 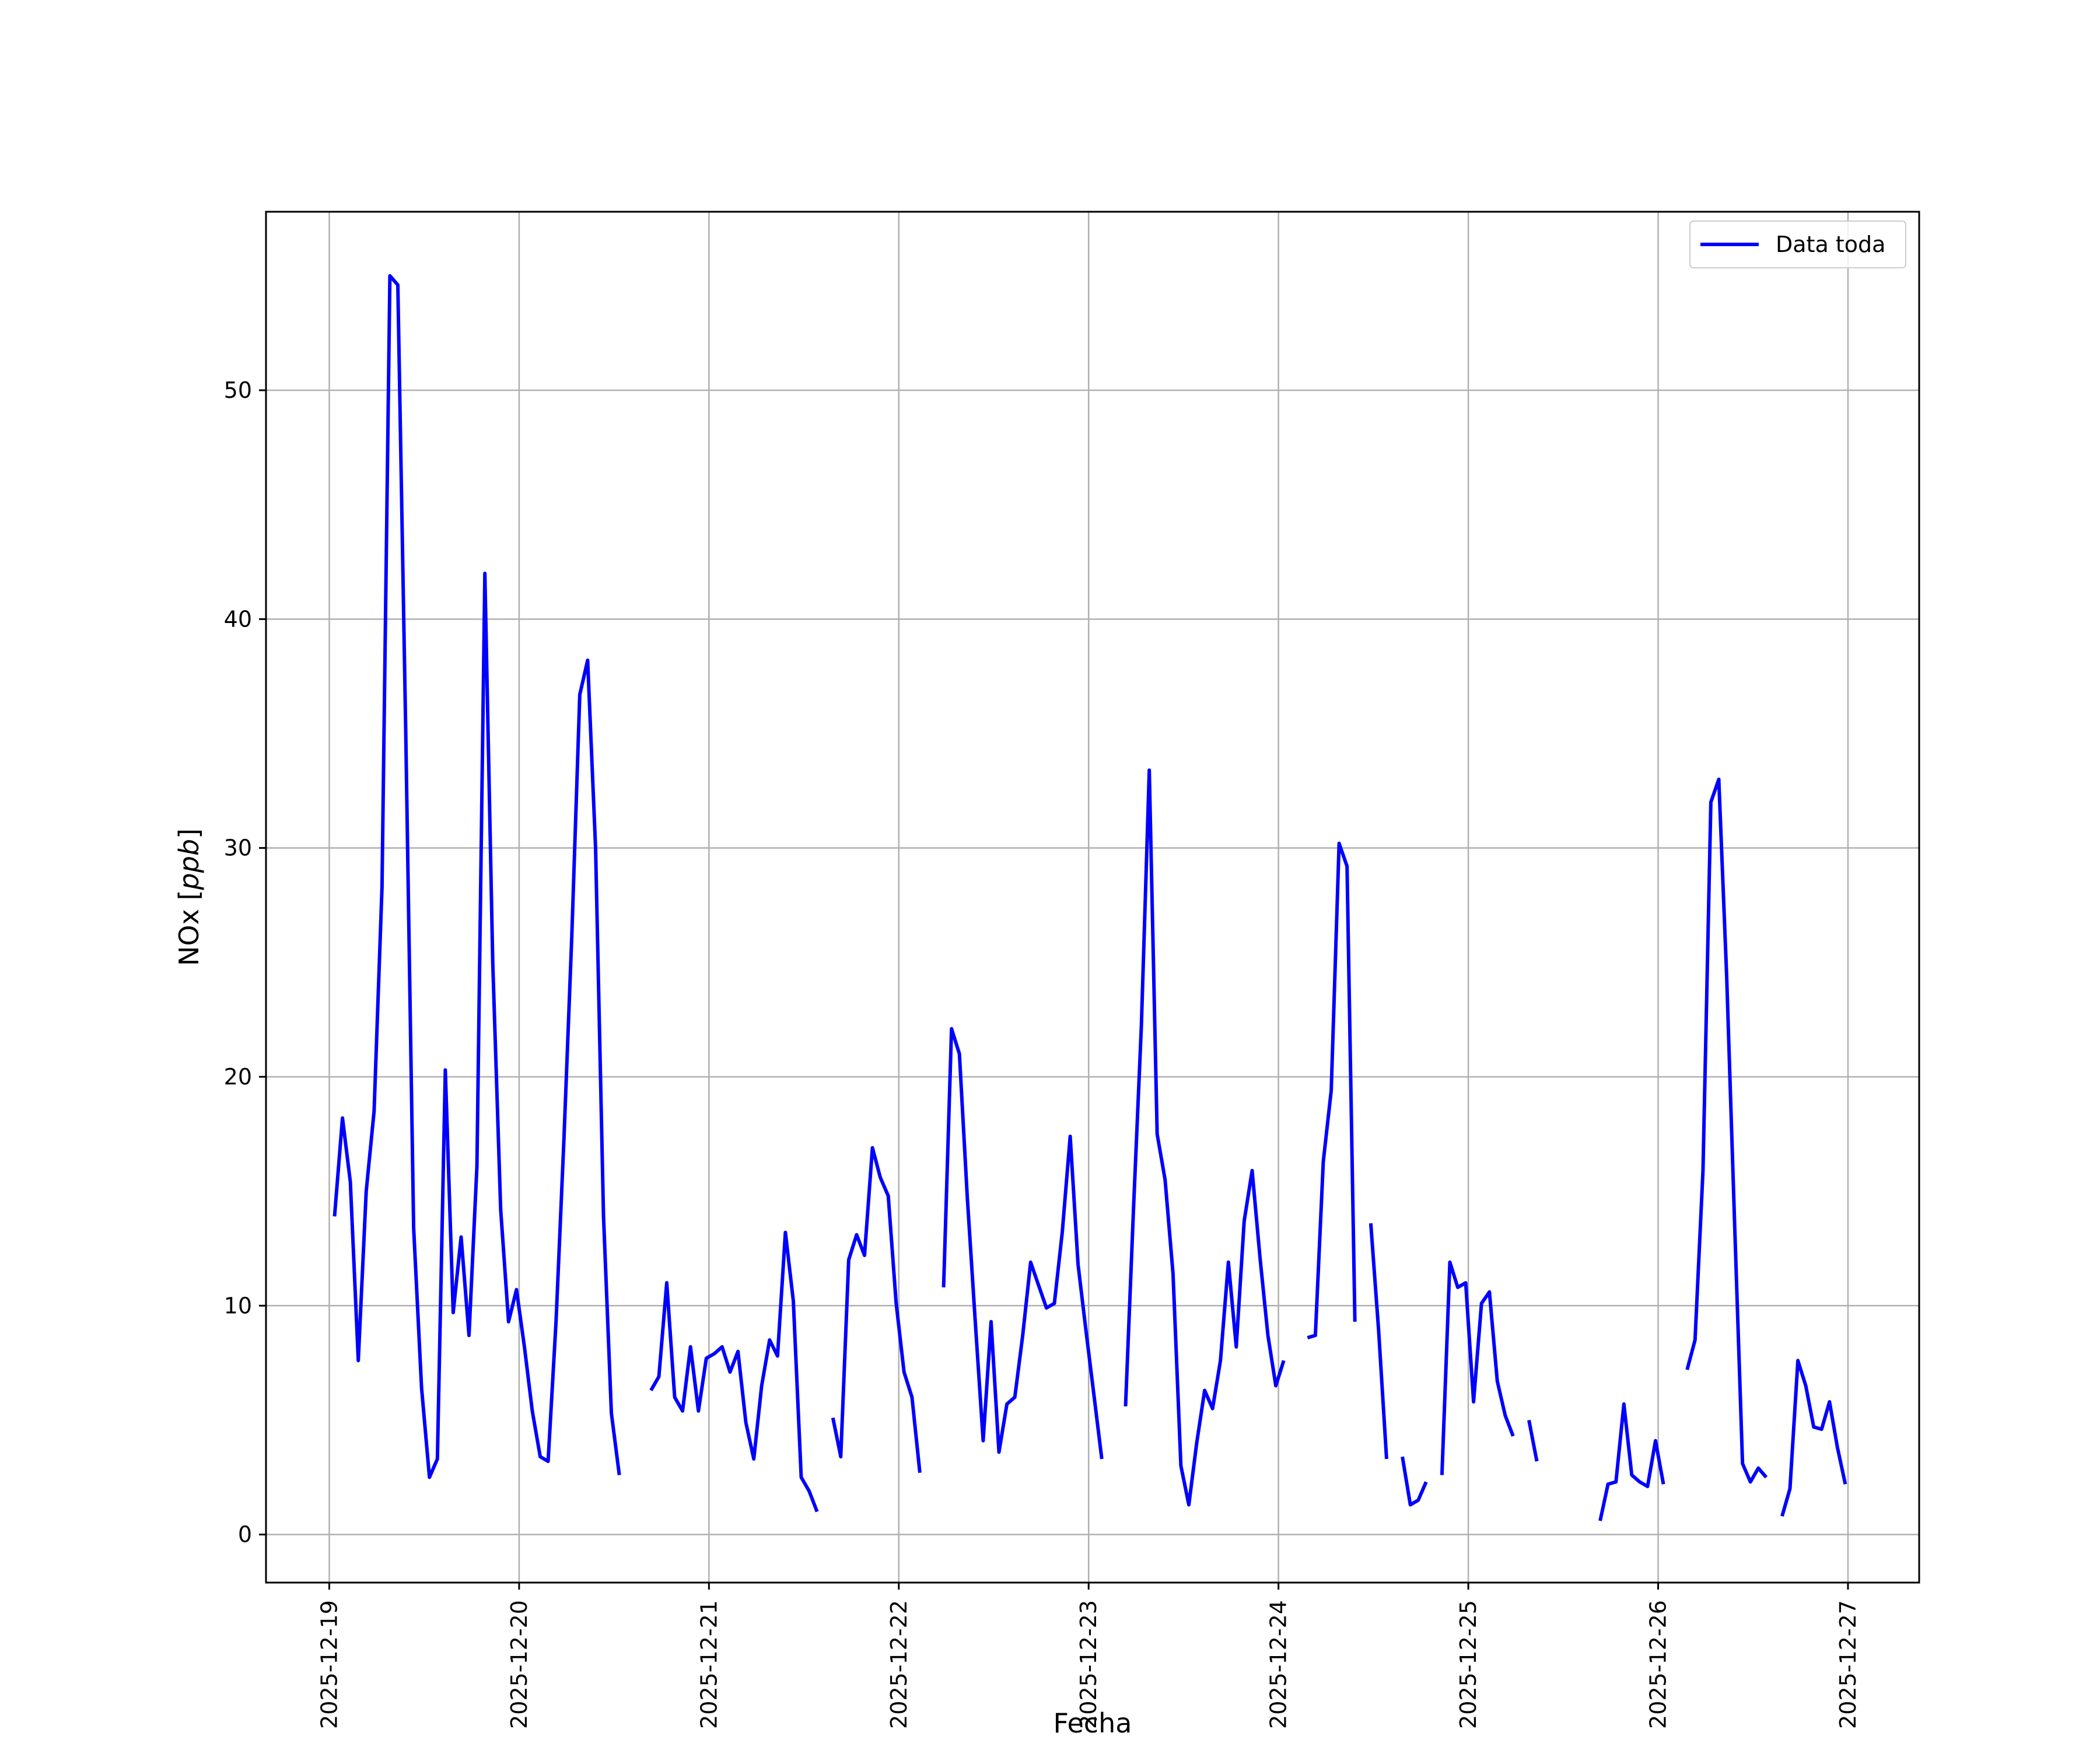 I want to click on legend: Data toda, so click(x=1797, y=244).